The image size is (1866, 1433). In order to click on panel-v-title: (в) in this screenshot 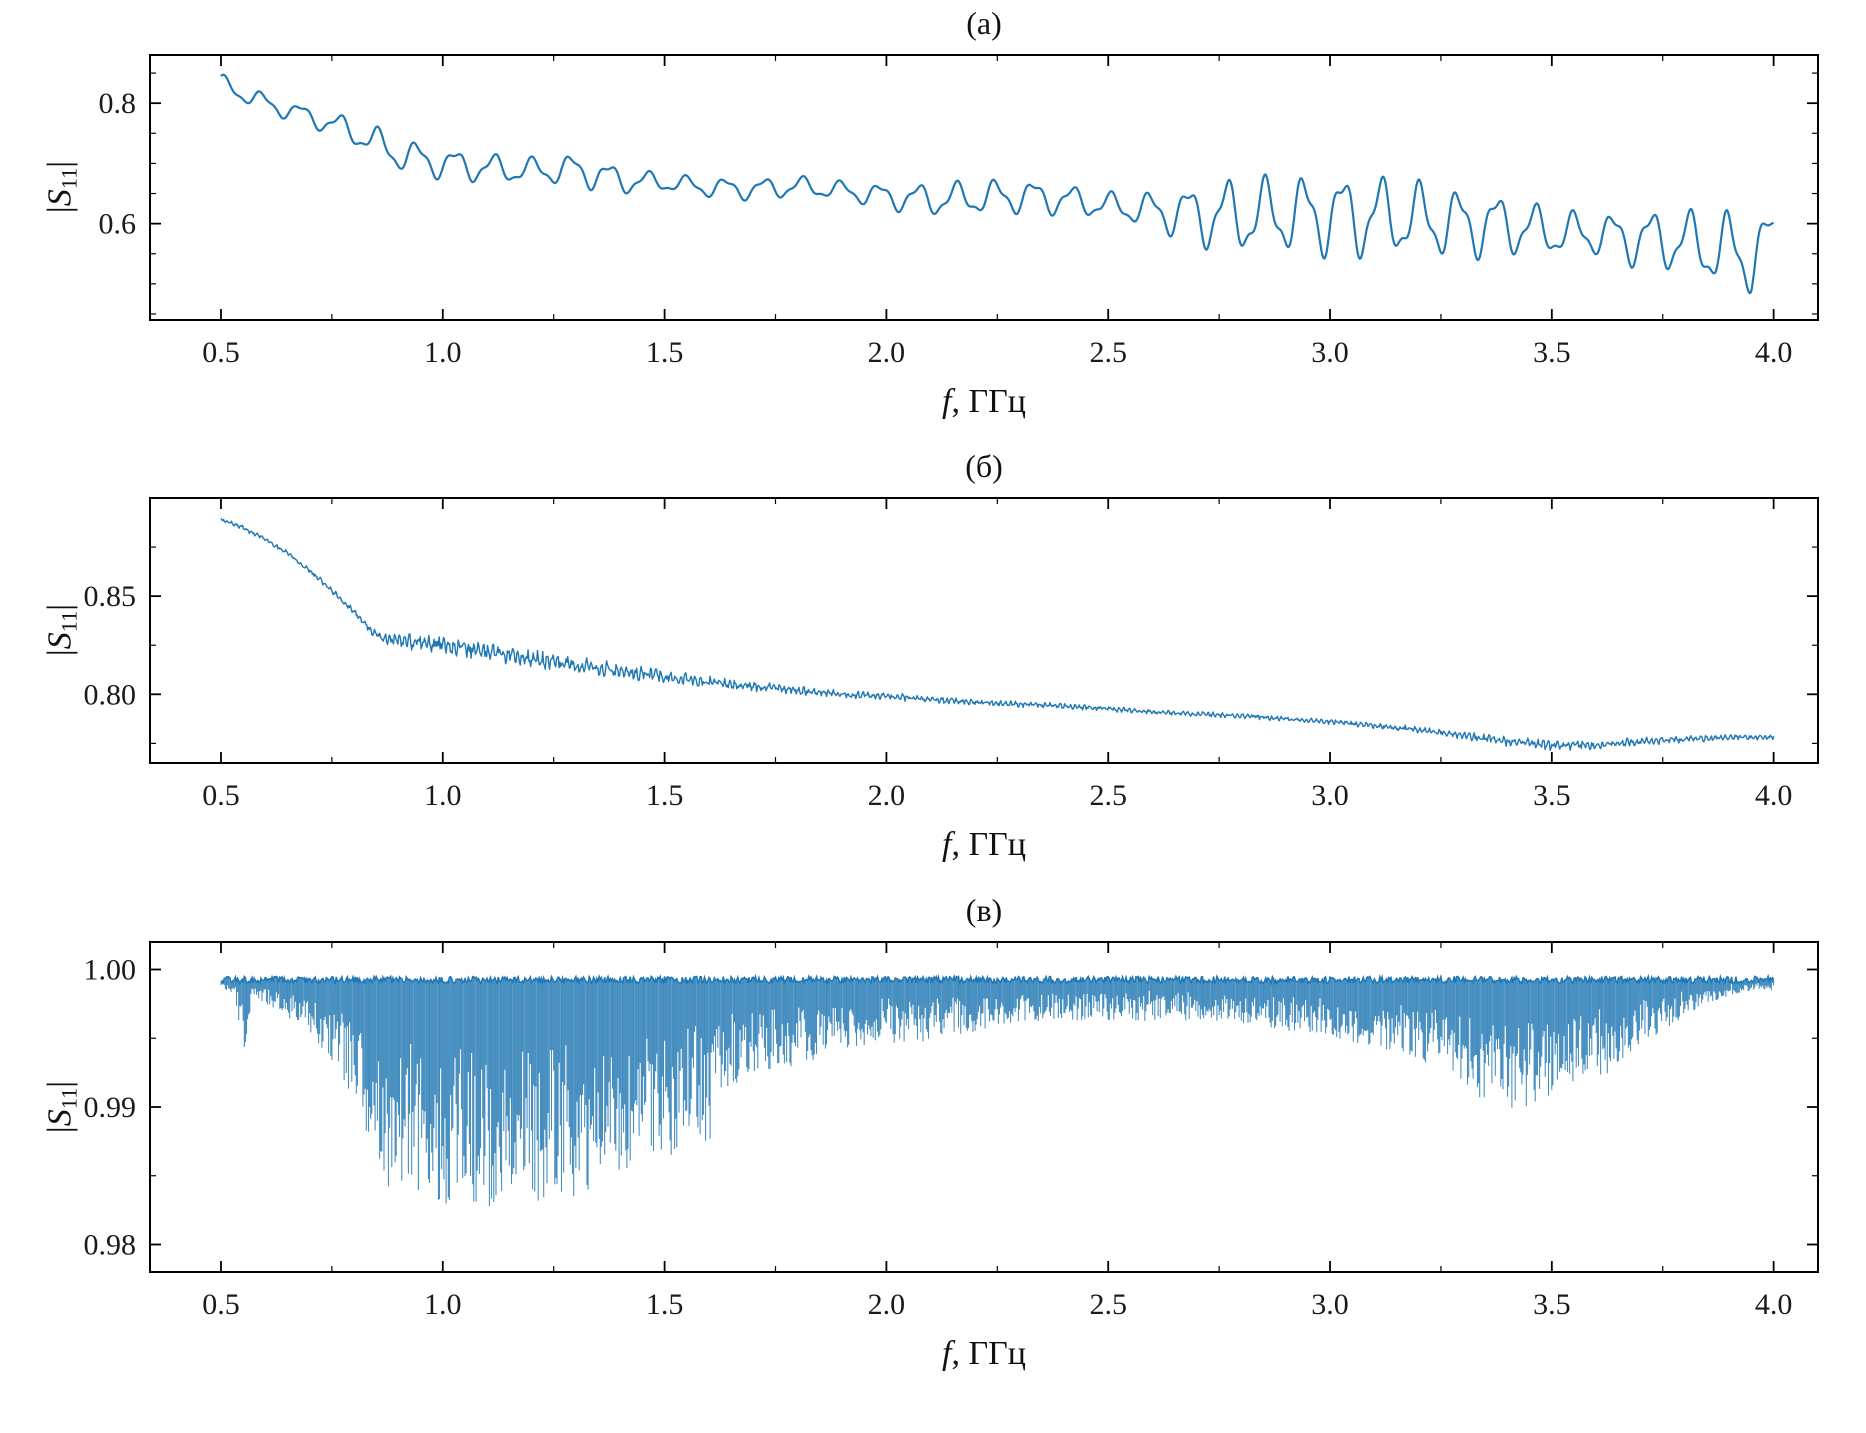, I will do `click(984, 910)`.